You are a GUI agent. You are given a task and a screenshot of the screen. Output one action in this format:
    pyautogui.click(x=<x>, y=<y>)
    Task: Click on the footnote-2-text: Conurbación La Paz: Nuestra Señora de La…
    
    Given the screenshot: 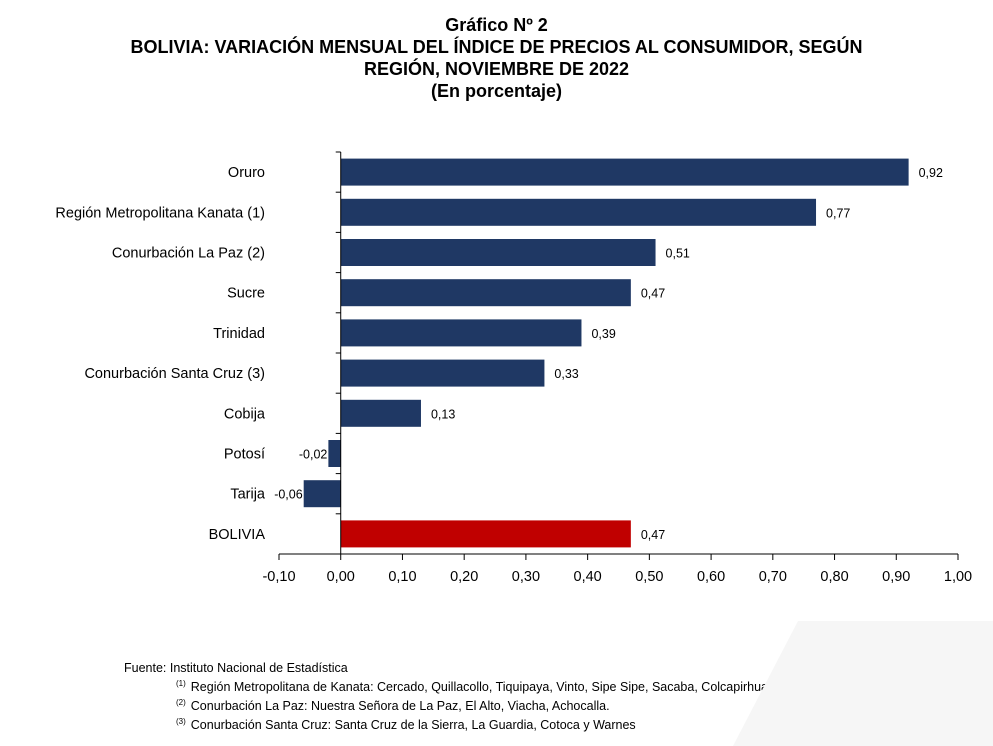 What is the action you would take?
    pyautogui.click(x=400, y=706)
    